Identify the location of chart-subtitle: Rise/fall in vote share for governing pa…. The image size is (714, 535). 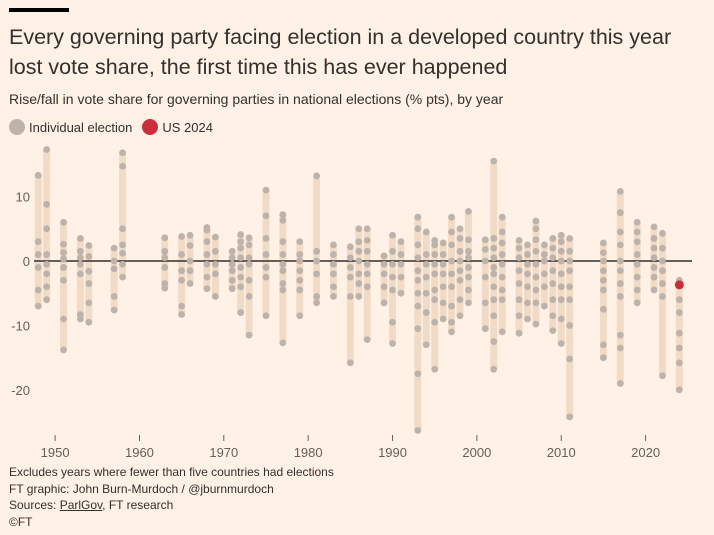
(256, 99).